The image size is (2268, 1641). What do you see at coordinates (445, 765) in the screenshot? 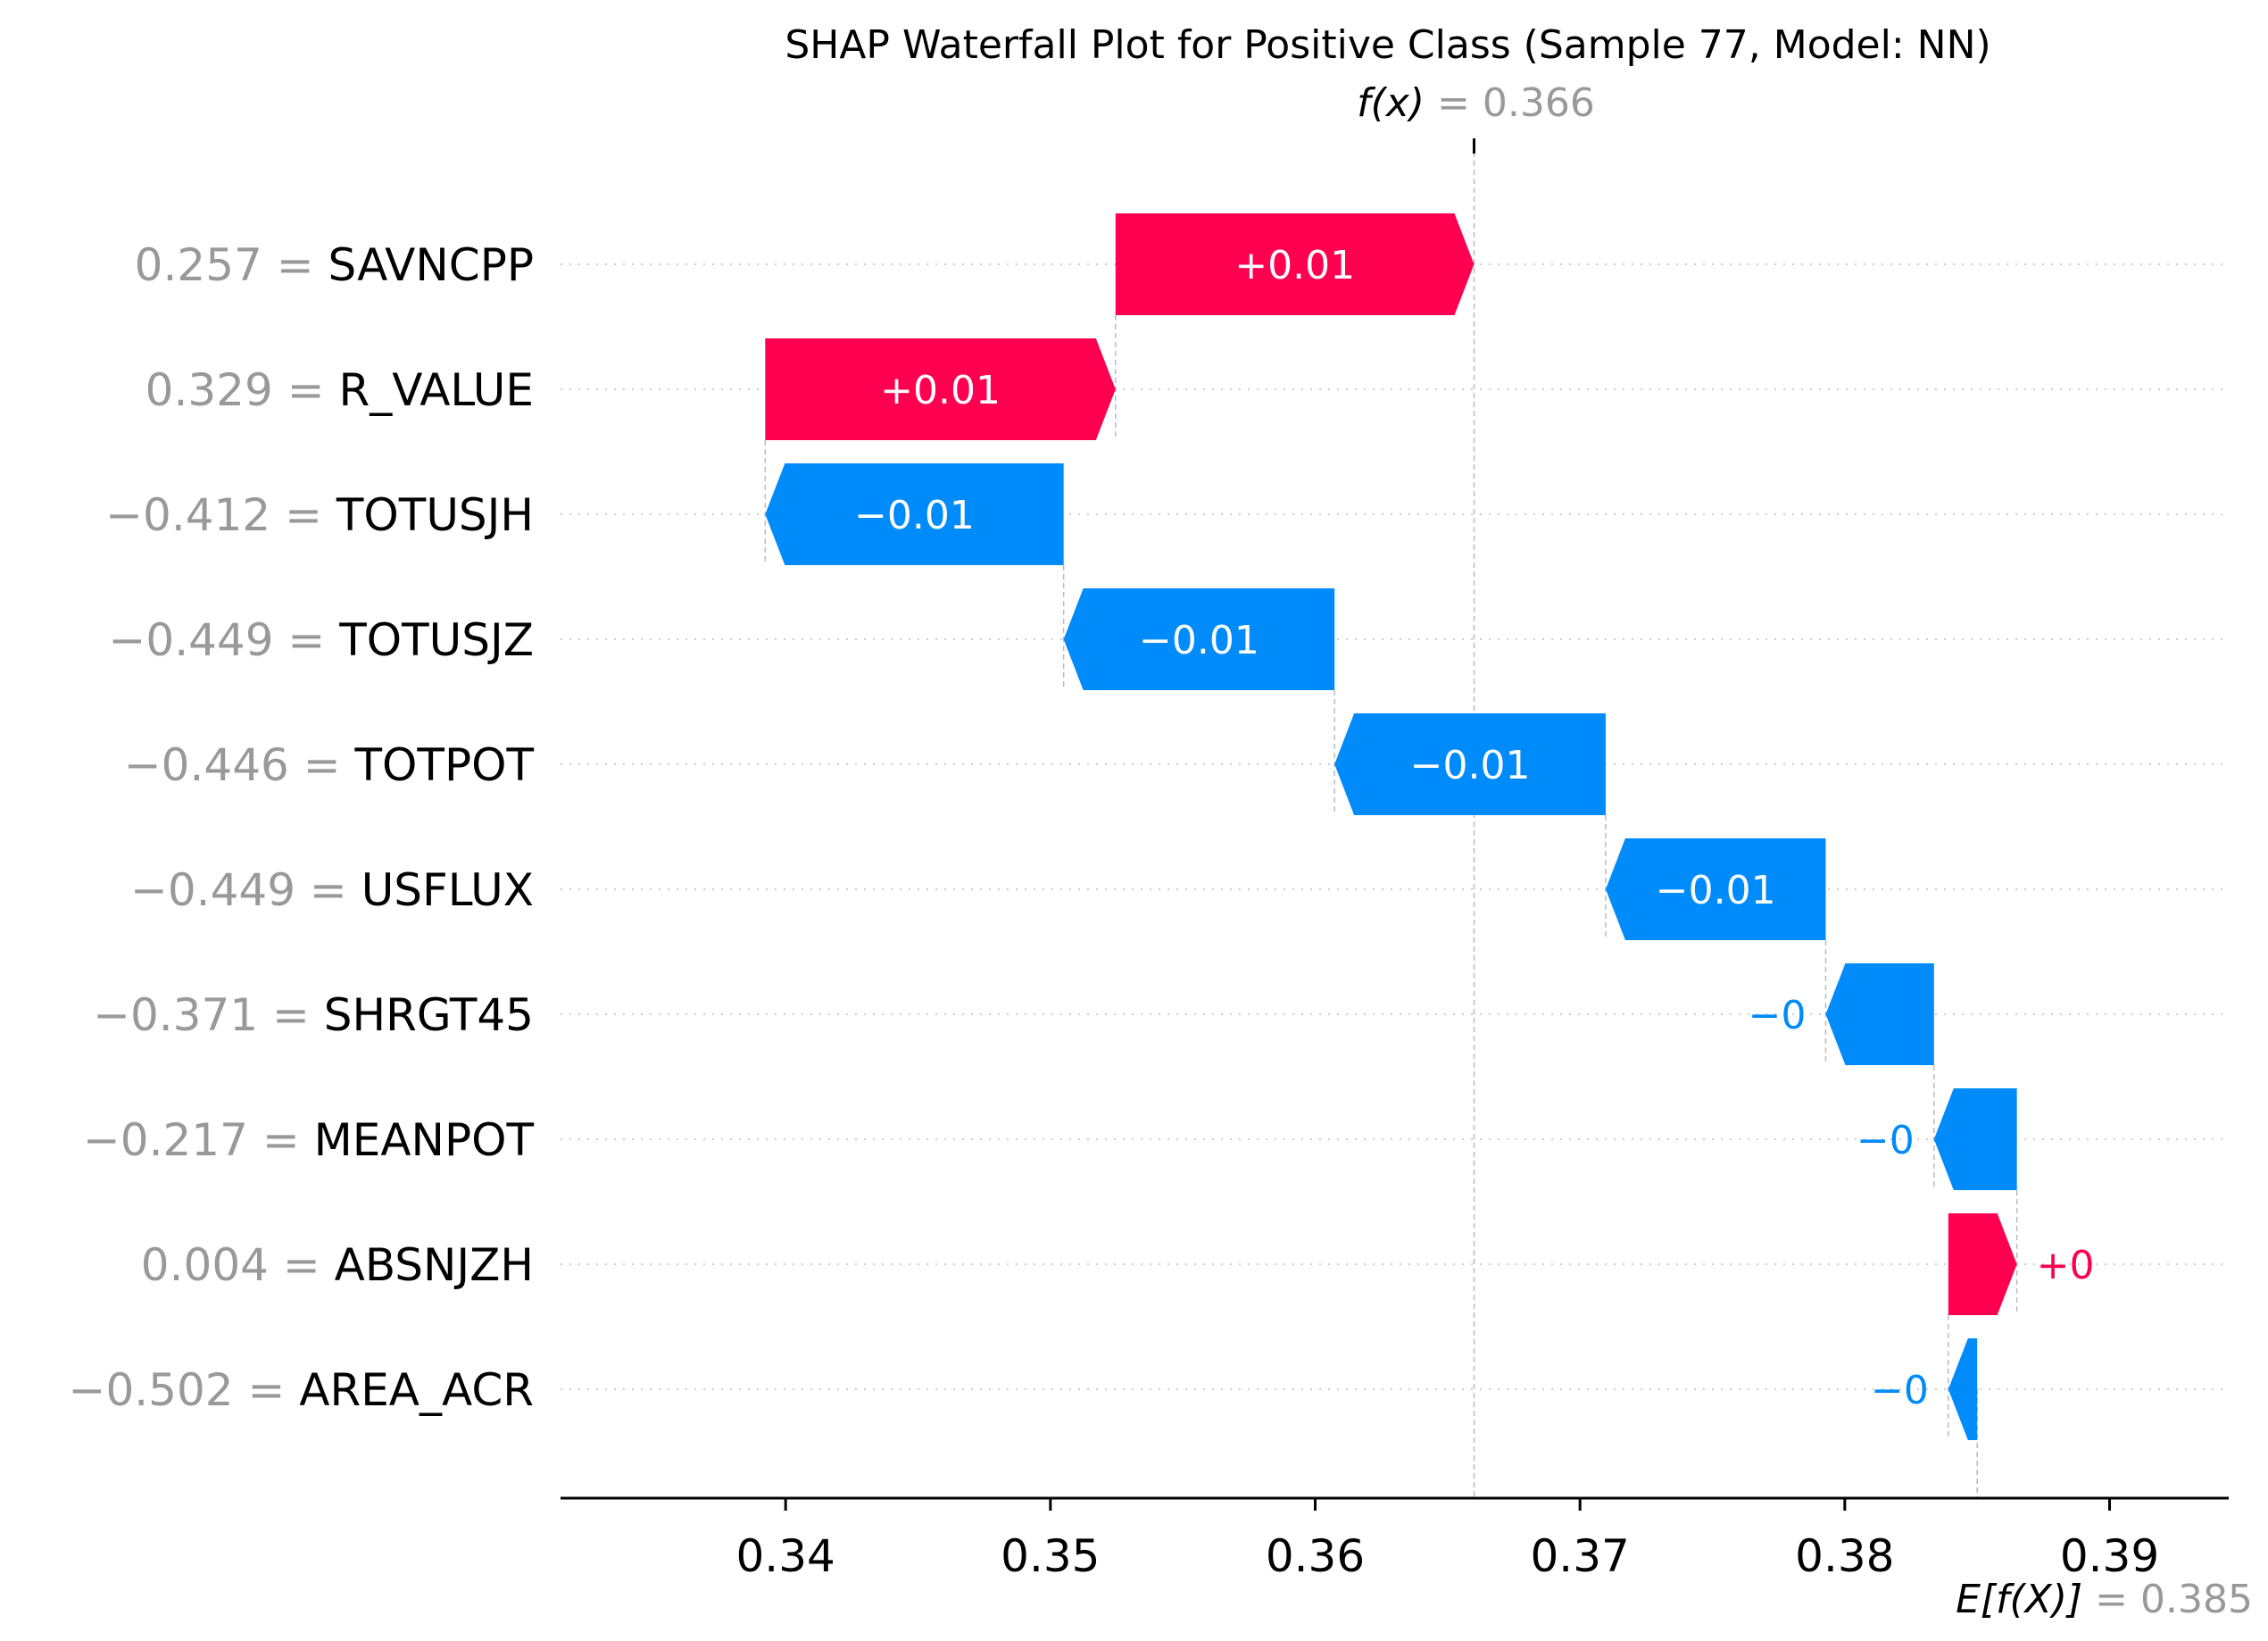
I see `feature-name: TOTPOT` at bounding box center [445, 765].